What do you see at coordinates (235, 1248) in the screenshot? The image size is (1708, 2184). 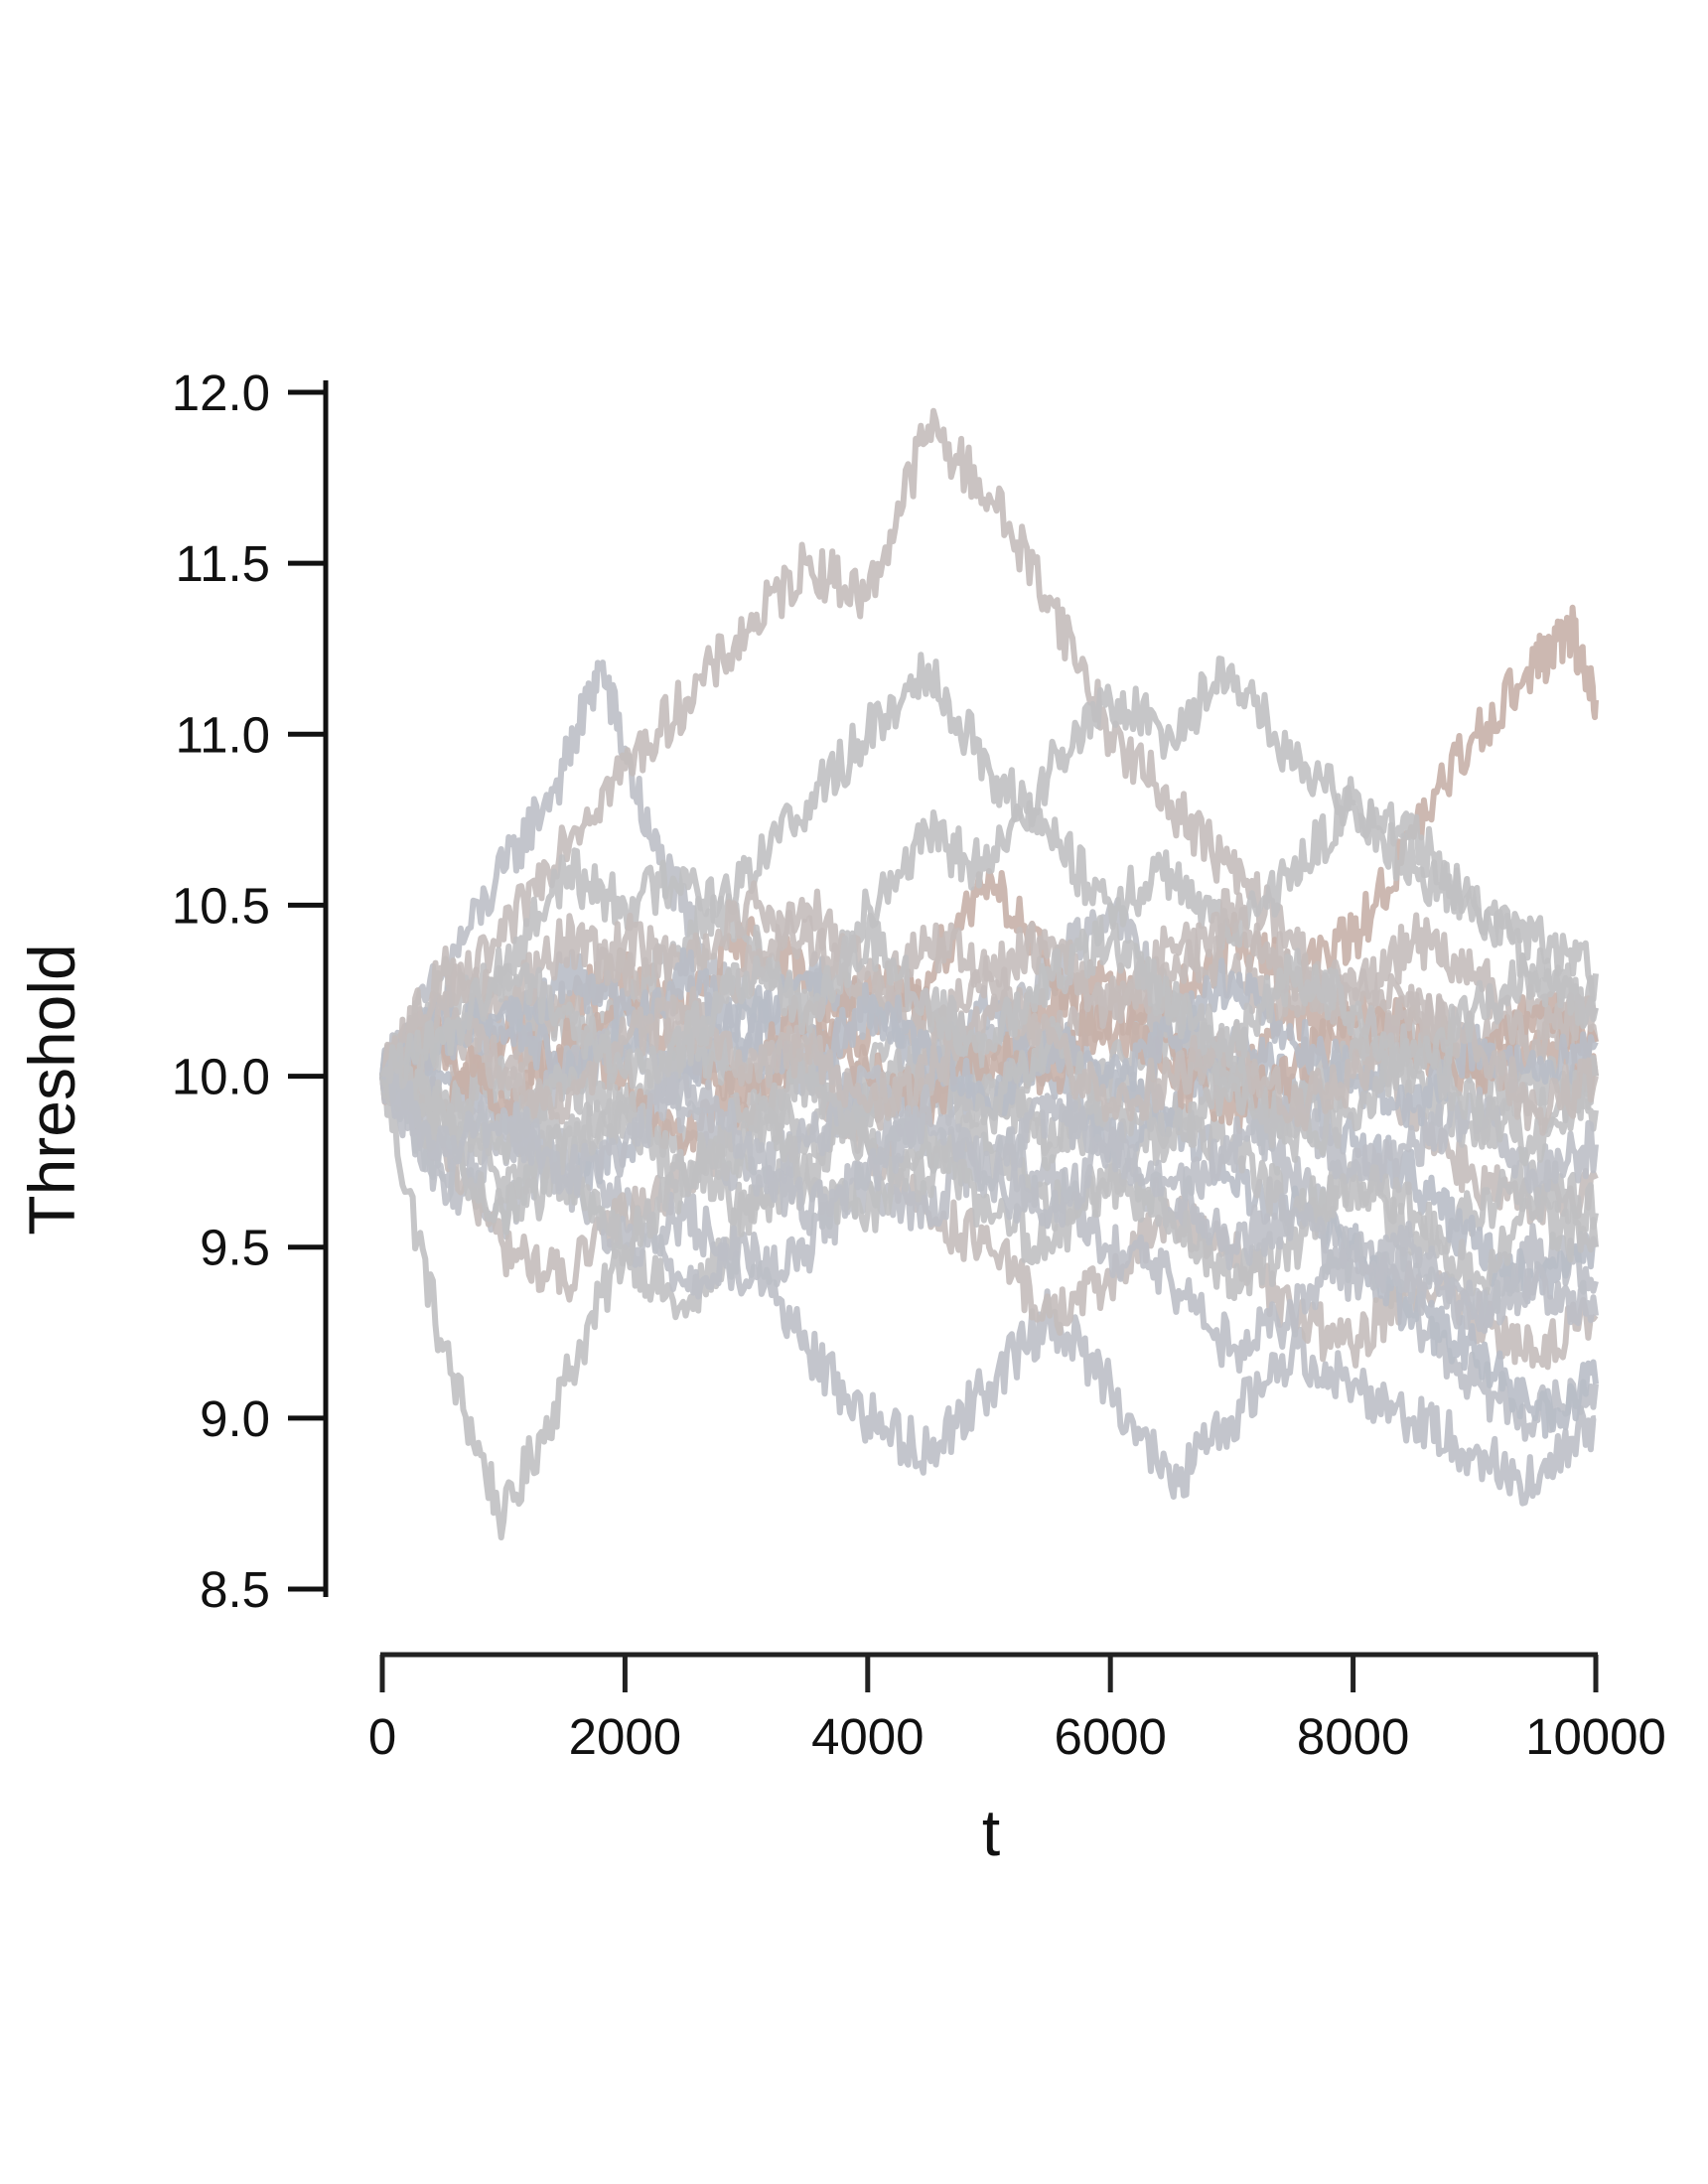 I see `y-tick-label: 9.5` at bounding box center [235, 1248].